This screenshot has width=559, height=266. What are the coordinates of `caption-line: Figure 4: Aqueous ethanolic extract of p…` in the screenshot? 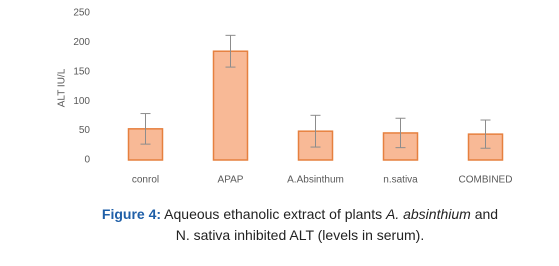 It's located at (300, 214).